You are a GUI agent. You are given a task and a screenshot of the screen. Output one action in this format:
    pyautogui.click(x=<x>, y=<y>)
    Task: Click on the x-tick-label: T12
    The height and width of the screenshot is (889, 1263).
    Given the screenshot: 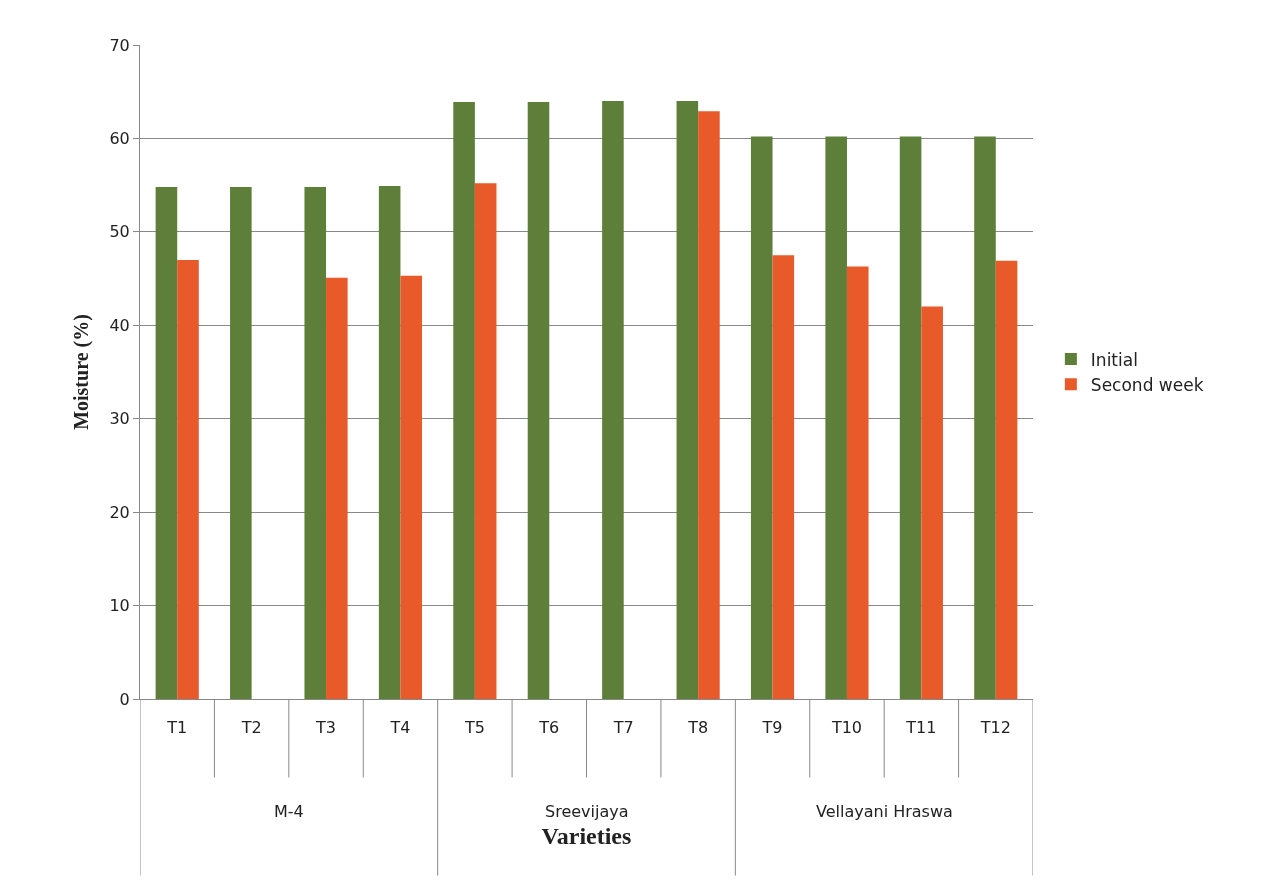 What is the action you would take?
    pyautogui.click(x=995, y=728)
    